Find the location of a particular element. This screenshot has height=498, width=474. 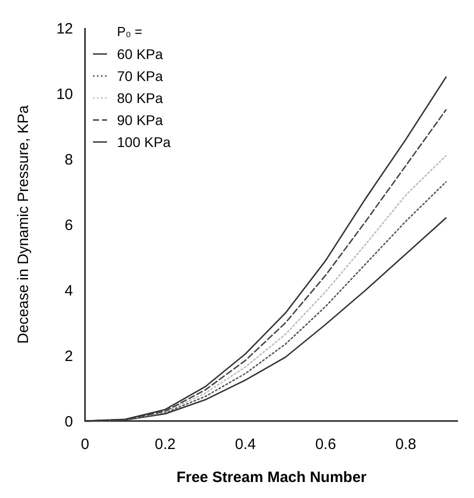

x-tick-label: 0 is located at coordinates (85, 444).